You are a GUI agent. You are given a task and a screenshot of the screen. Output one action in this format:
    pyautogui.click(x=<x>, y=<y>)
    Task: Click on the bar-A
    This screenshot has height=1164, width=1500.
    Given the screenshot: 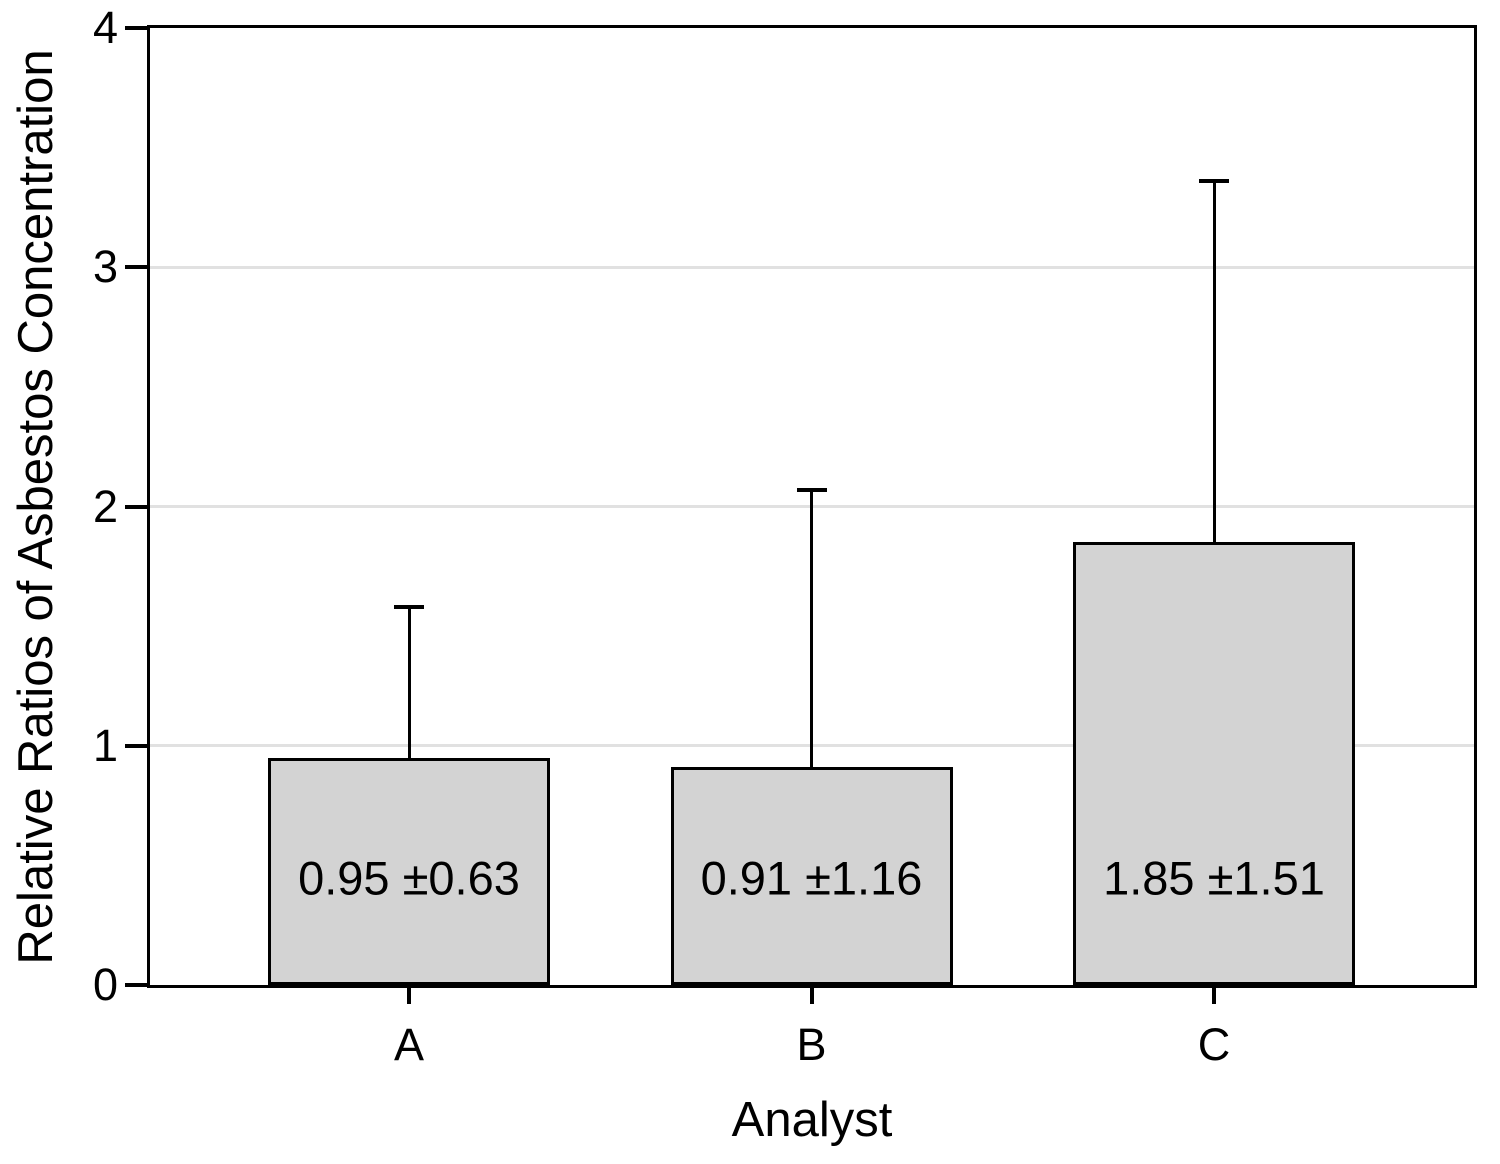 What is the action you would take?
    pyautogui.click(x=409, y=871)
    